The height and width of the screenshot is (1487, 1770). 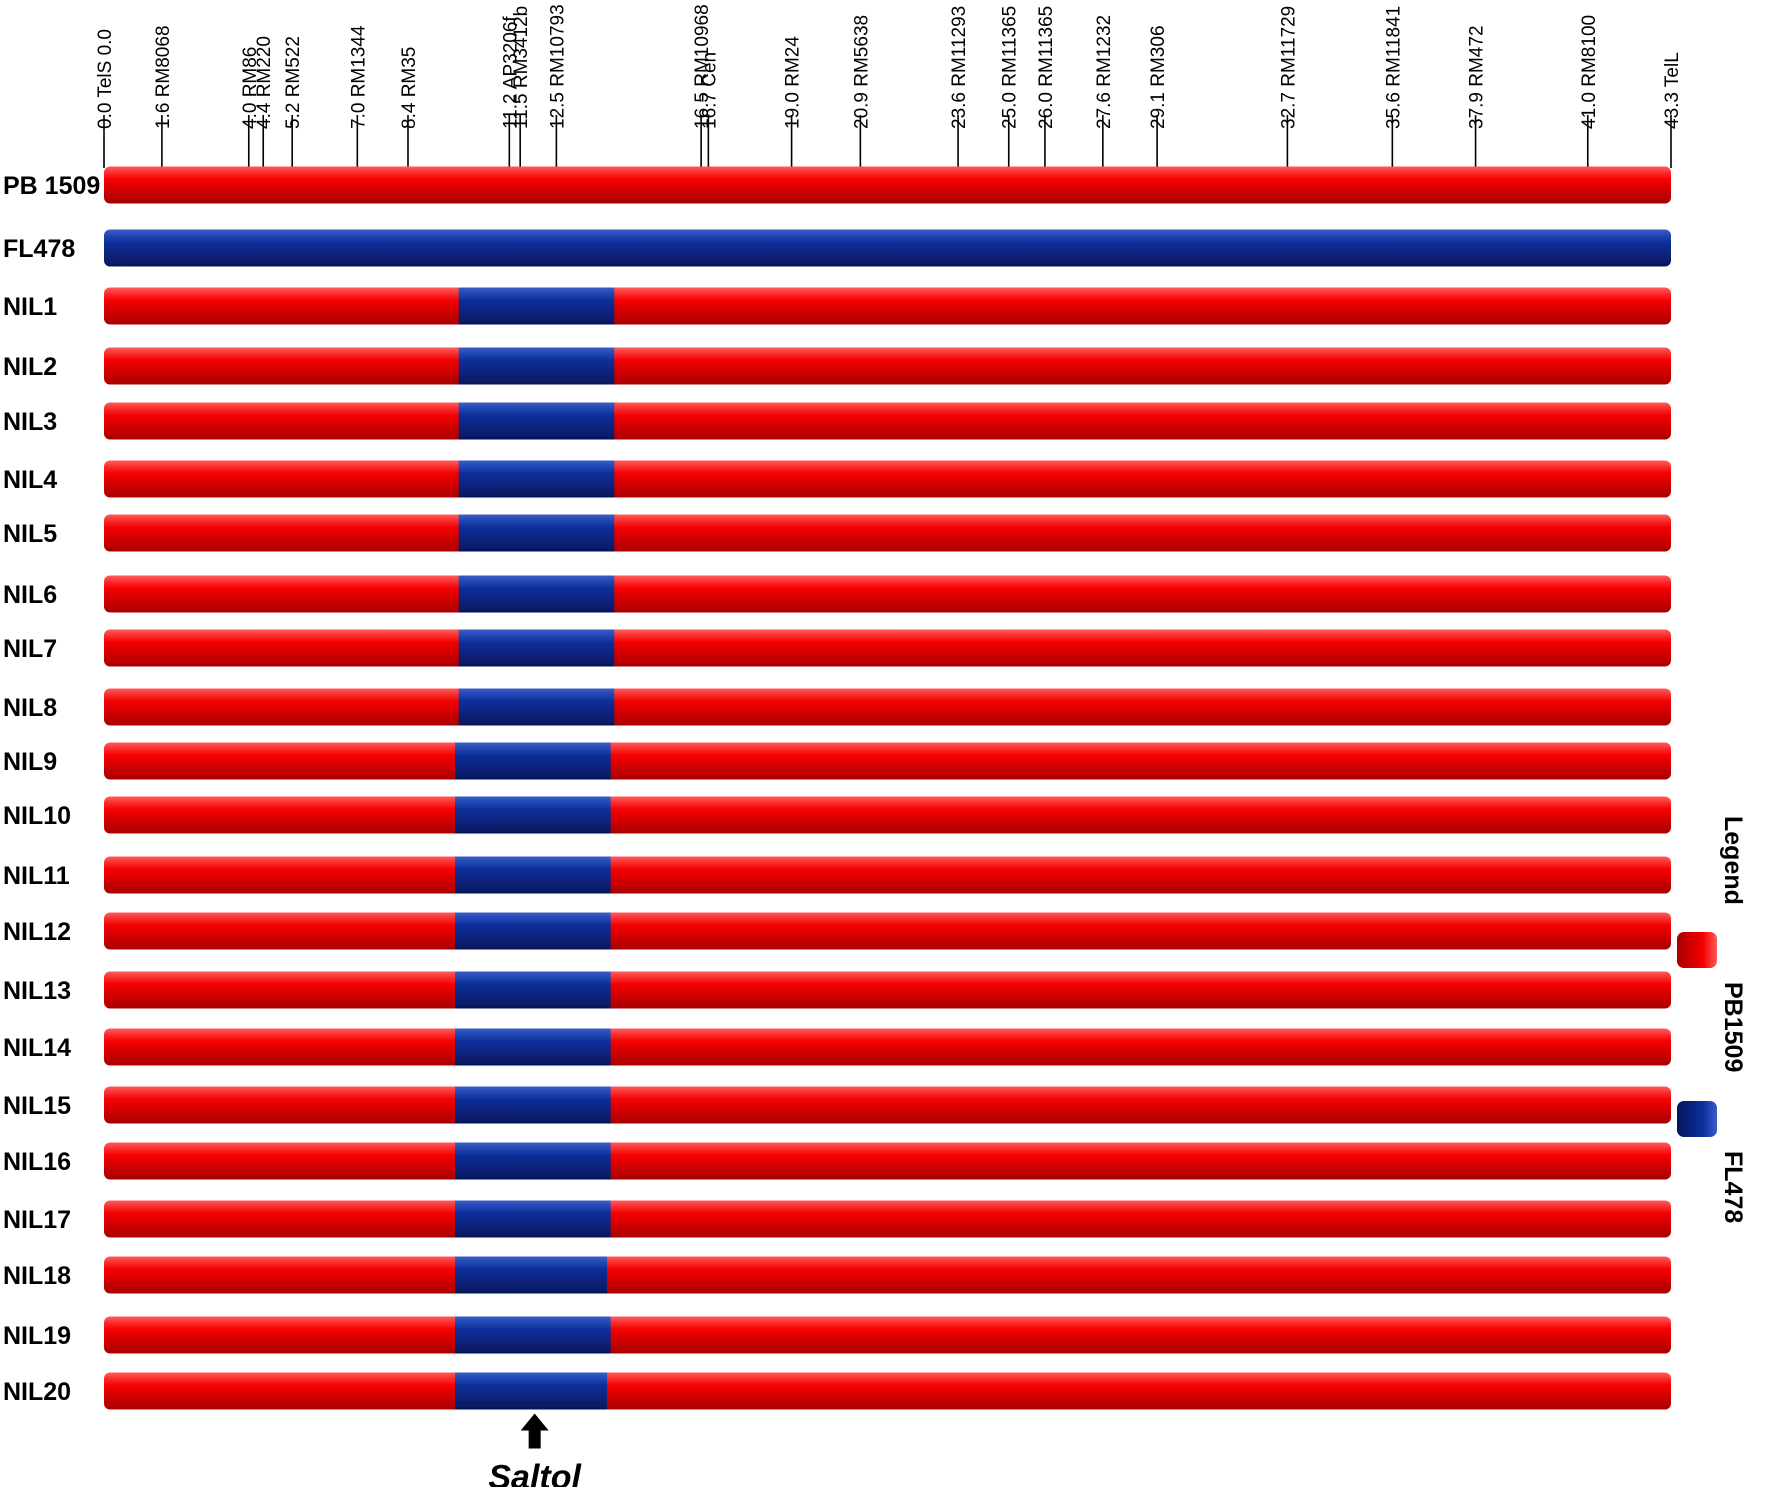 I want to click on genotype-label: FL478, so click(x=39, y=249).